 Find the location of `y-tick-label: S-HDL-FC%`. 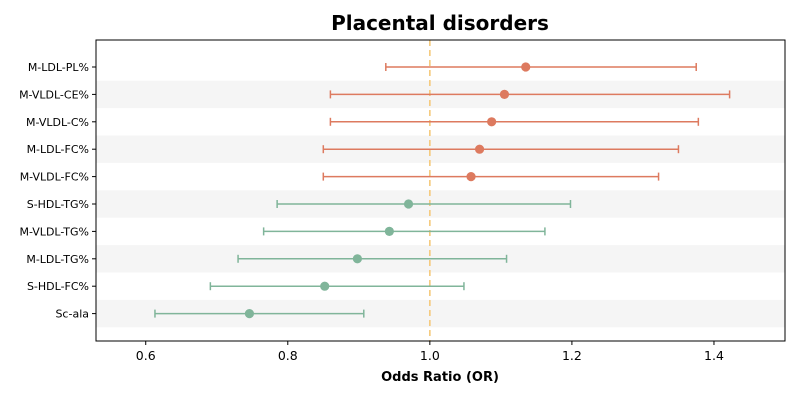

y-tick-label: S-HDL-FC% is located at coordinates (58, 286).